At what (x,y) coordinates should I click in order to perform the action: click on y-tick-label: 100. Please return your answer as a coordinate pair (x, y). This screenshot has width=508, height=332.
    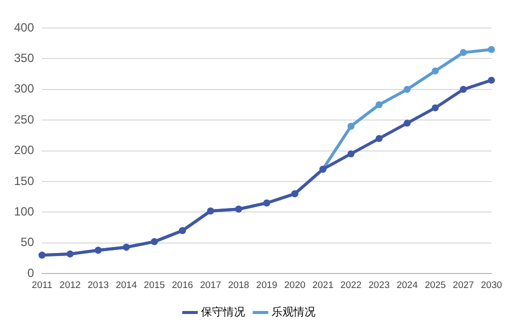
    Looking at the image, I should click on (24, 211).